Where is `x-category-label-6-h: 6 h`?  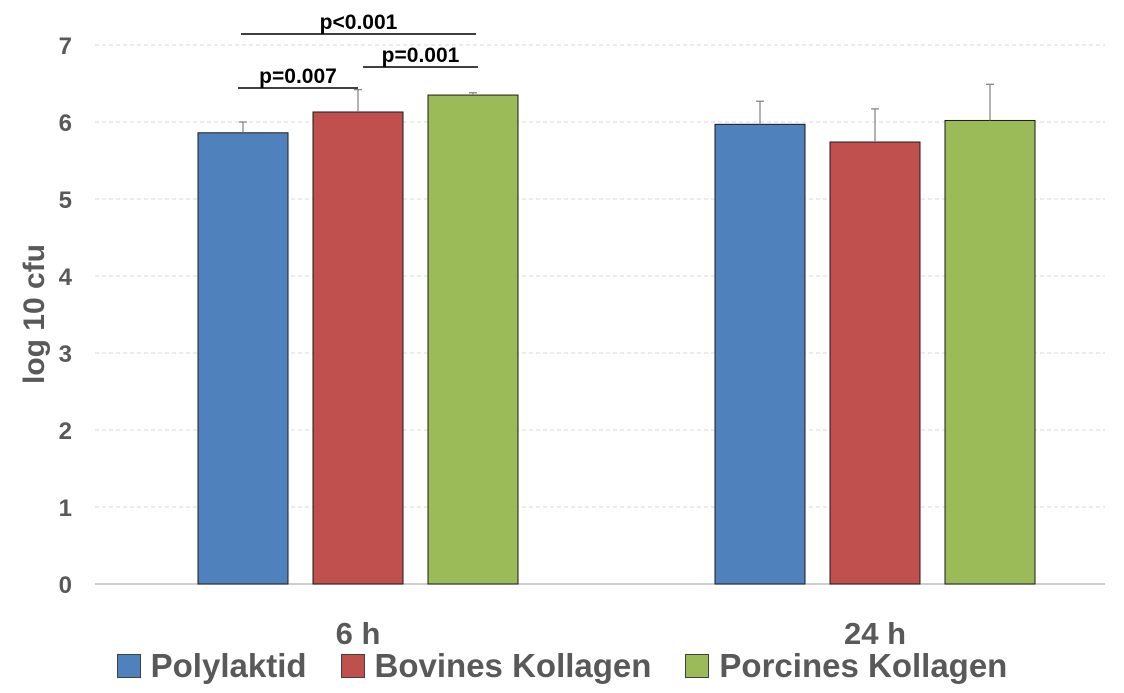
x-category-label-6-h: 6 h is located at coordinates (358, 633).